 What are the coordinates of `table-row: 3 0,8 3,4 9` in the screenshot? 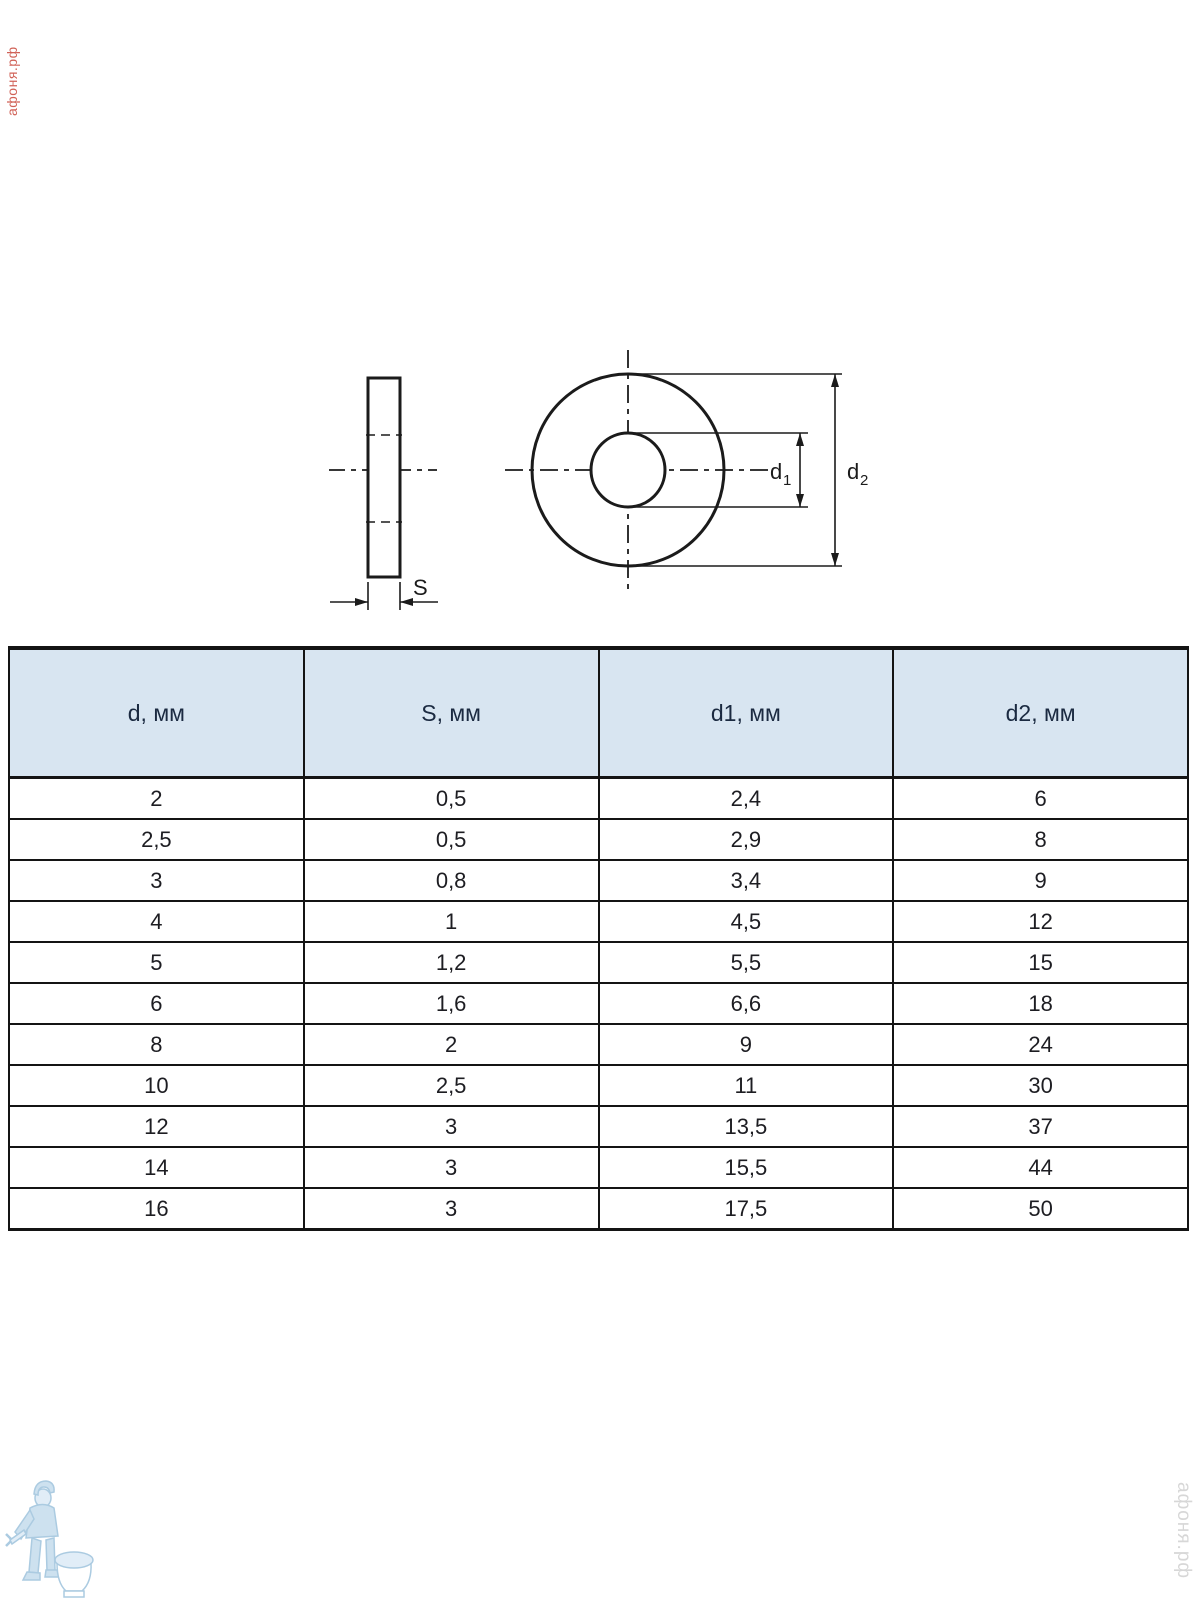 It's located at (598, 880).